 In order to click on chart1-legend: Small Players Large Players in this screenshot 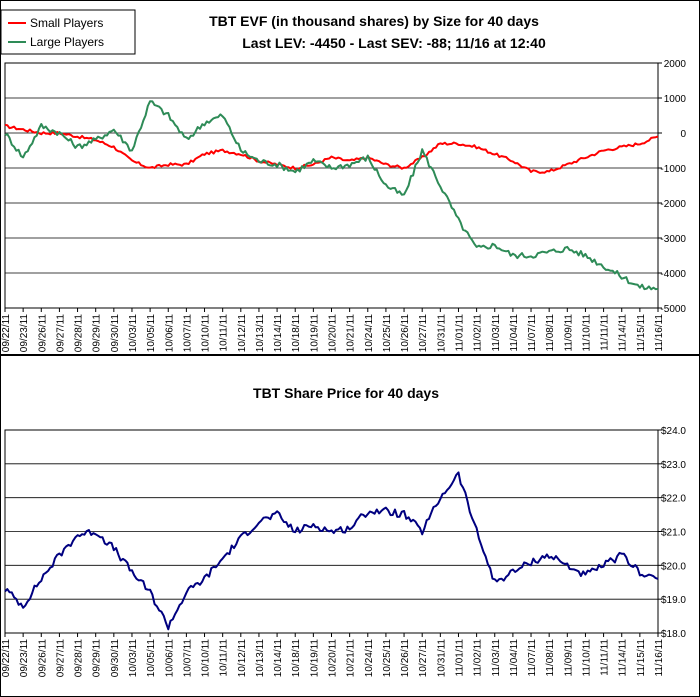, I will do `click(68, 32)`.